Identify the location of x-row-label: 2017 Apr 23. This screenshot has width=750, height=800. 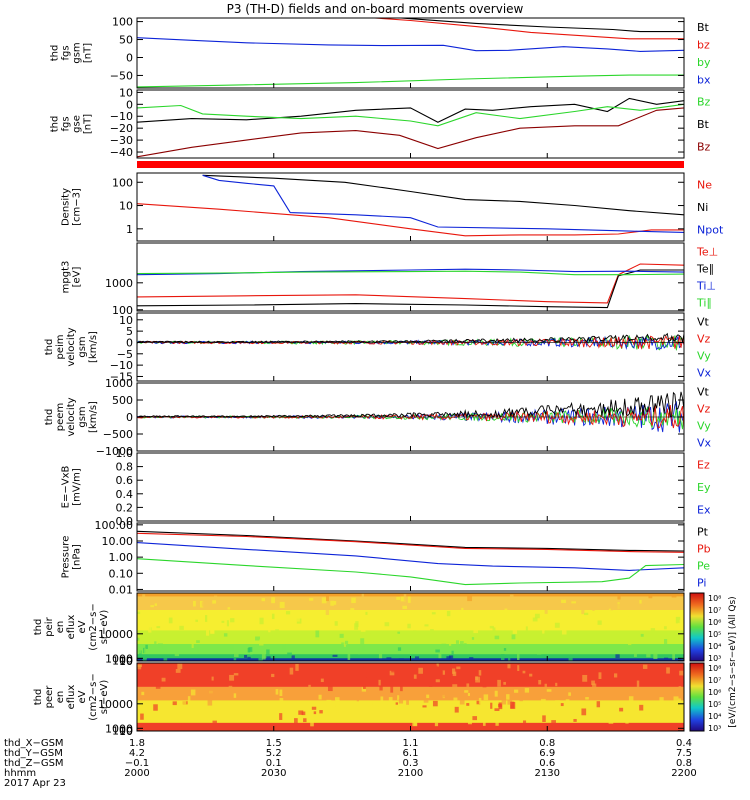
(35, 783).